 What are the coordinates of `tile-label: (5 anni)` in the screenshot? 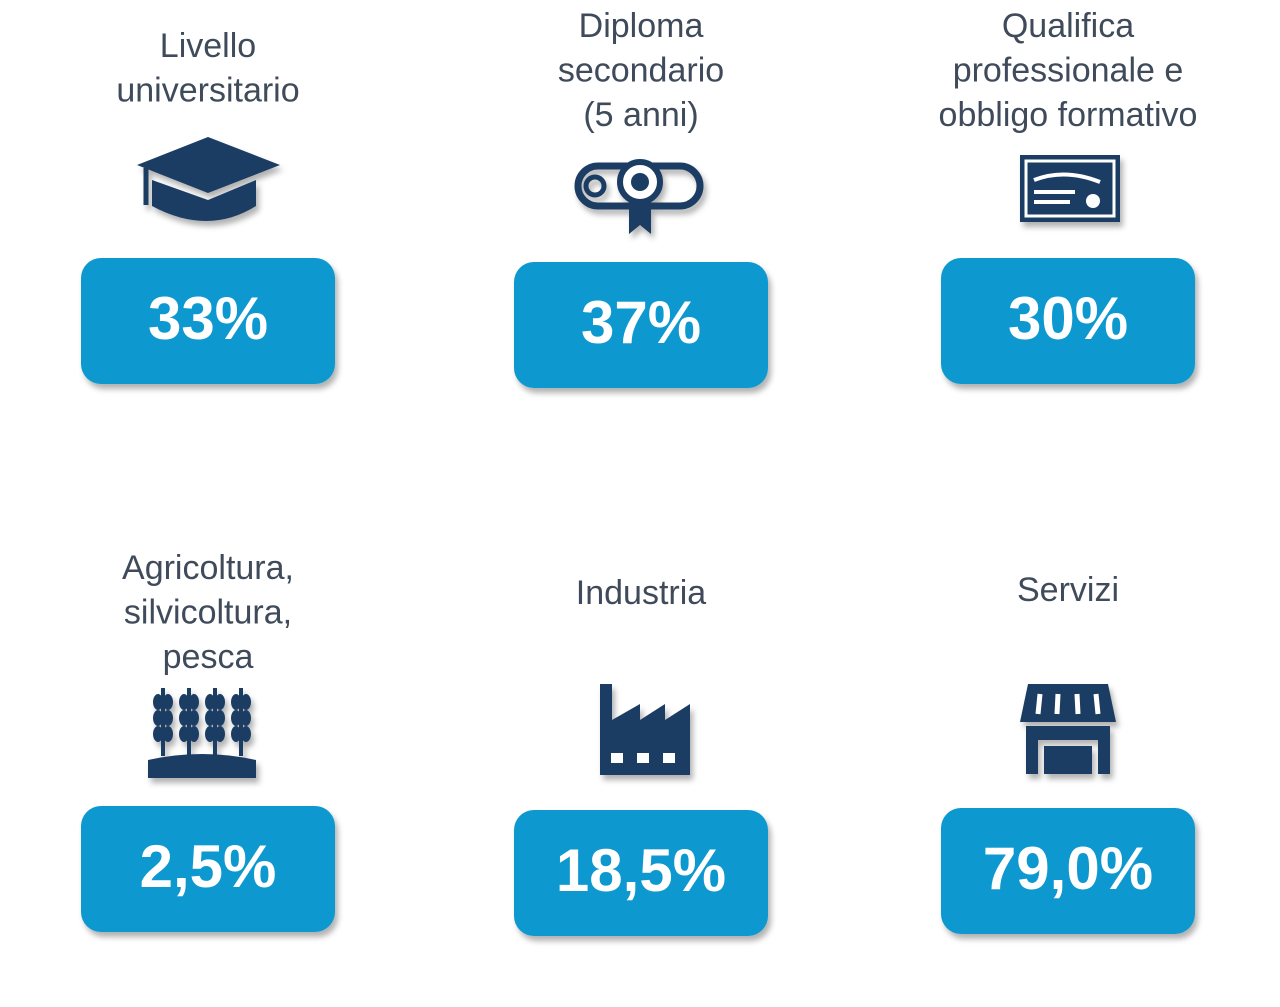 It's located at (640, 115).